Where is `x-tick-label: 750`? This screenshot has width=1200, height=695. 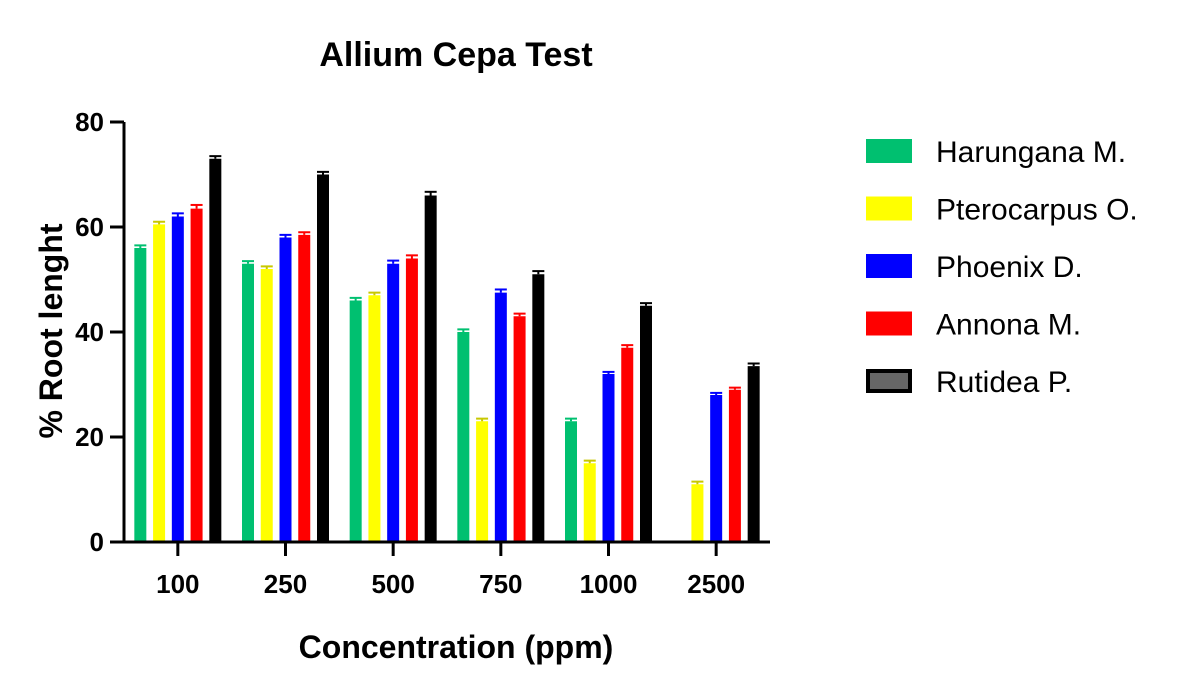 x-tick-label: 750 is located at coordinates (500, 584).